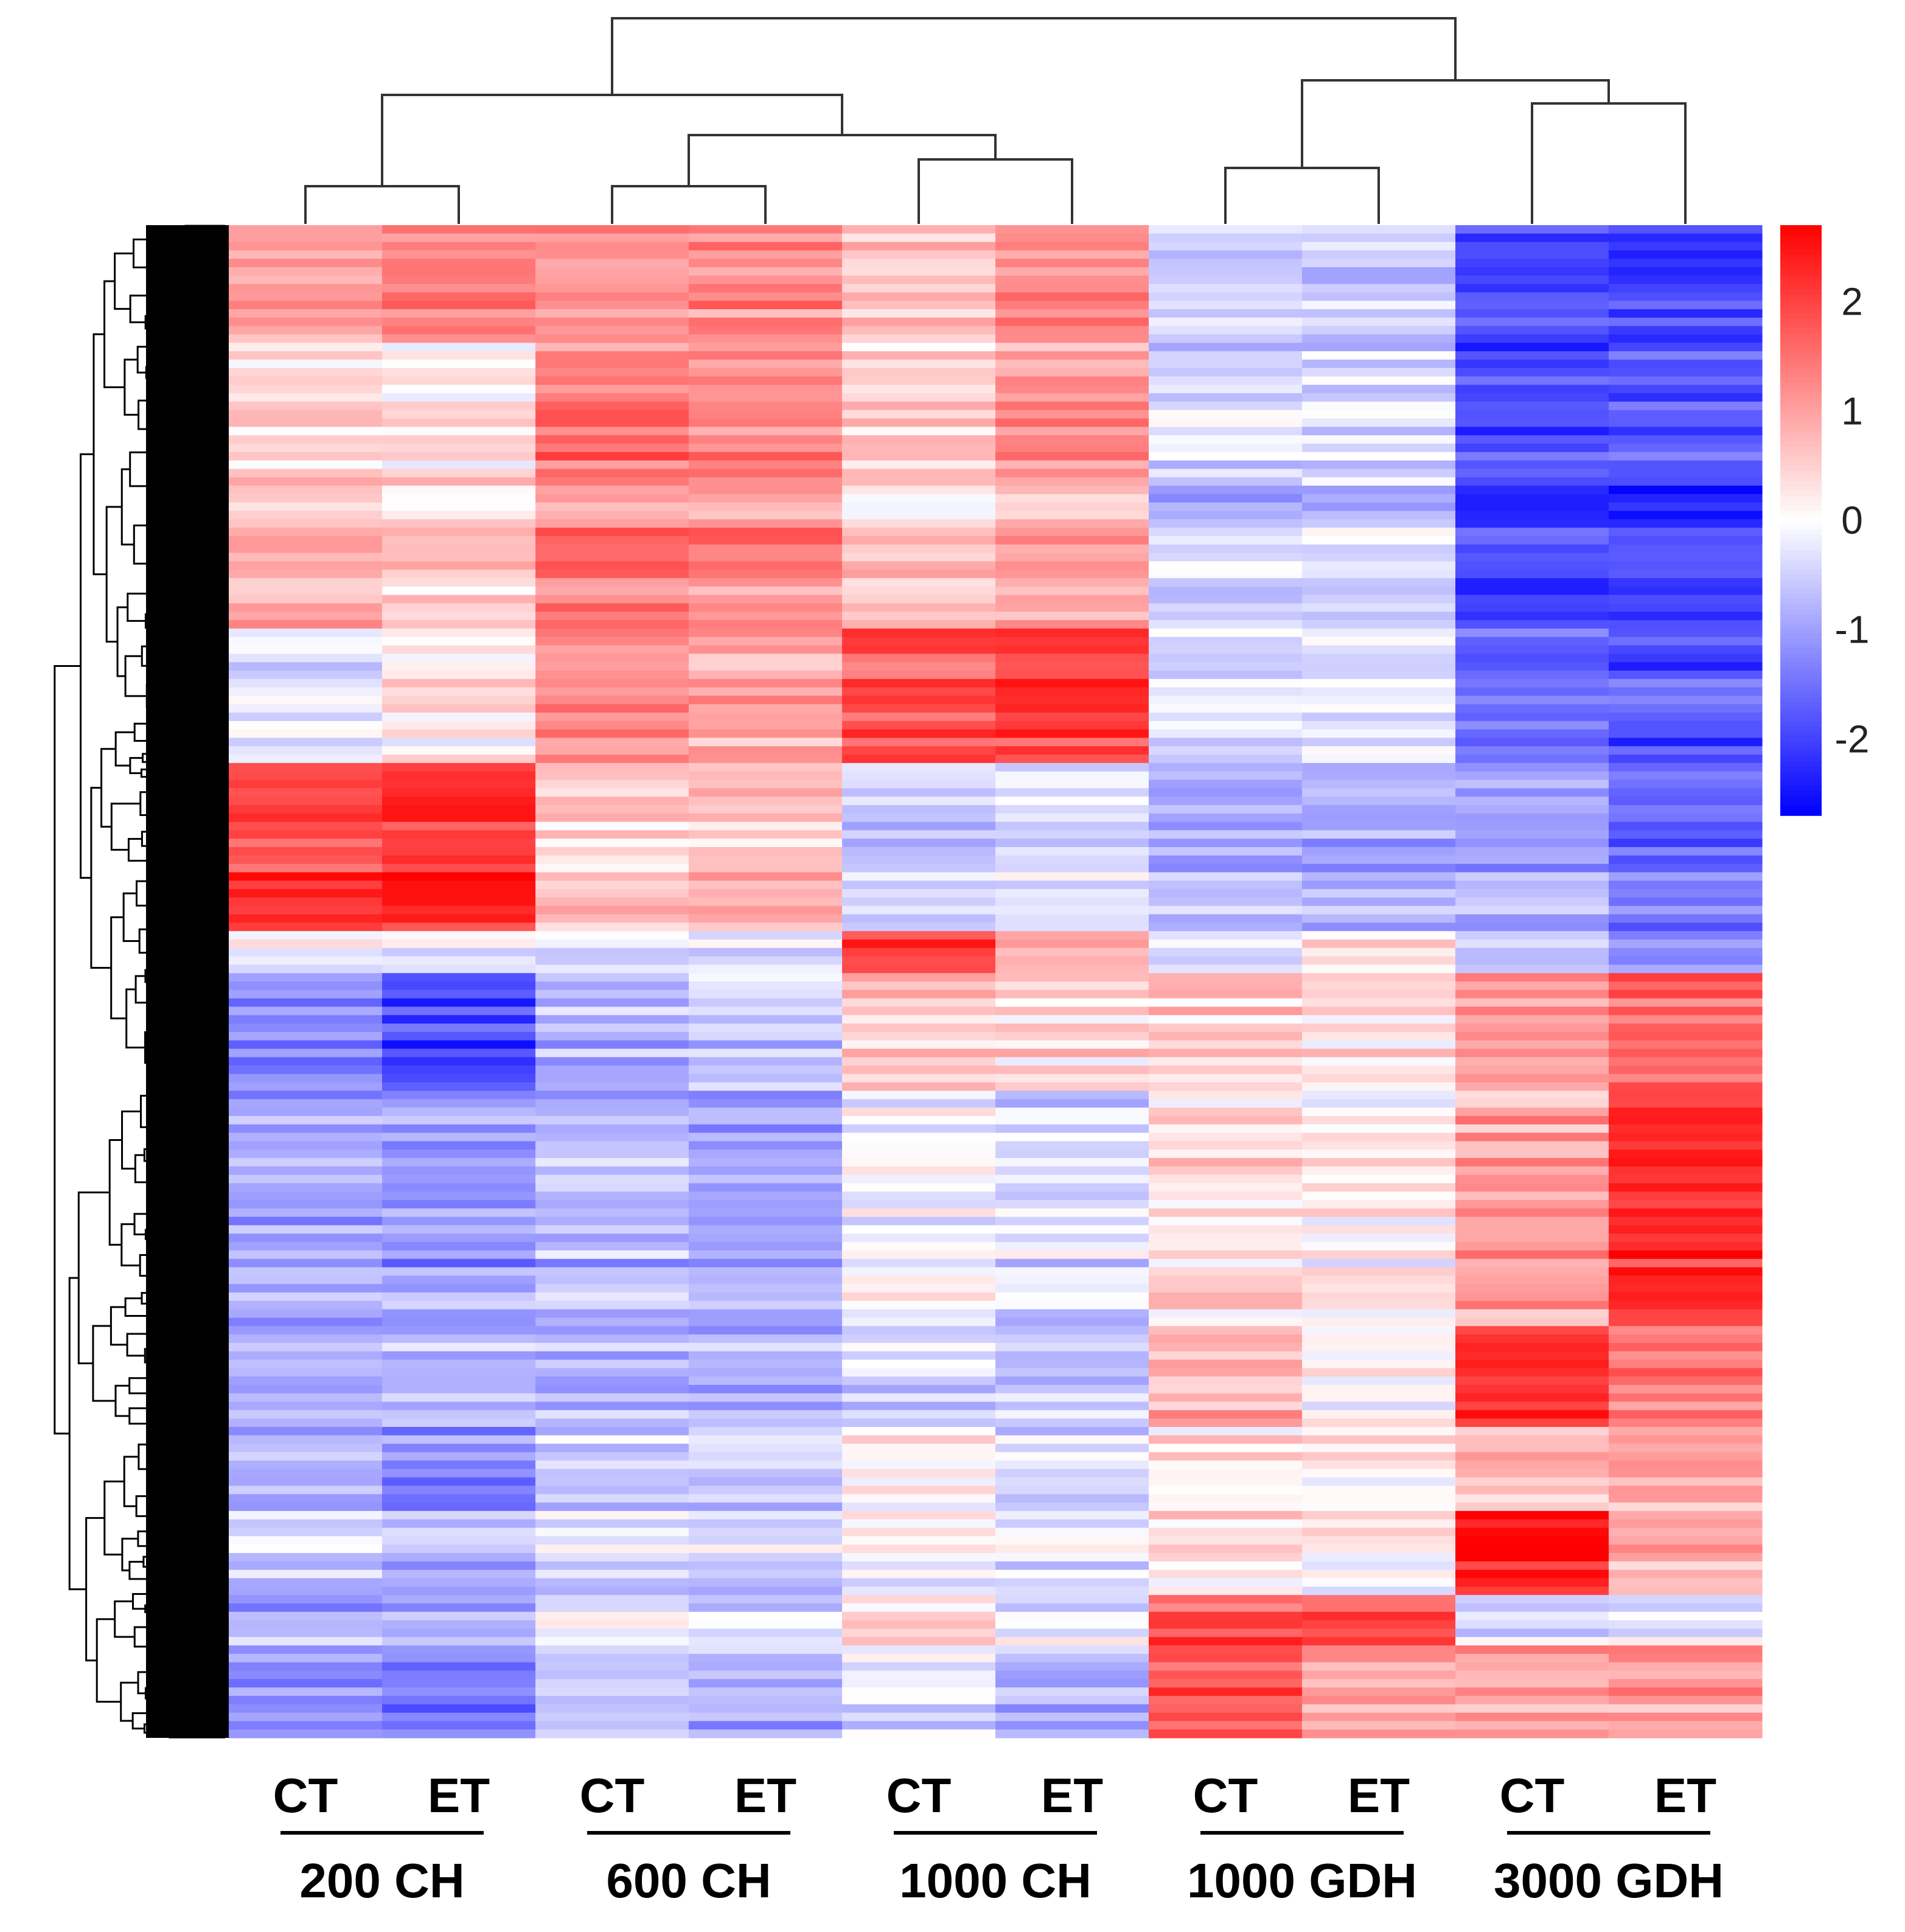 The height and width of the screenshot is (1932, 1905). I want to click on sample-label: CT, so click(612, 1795).